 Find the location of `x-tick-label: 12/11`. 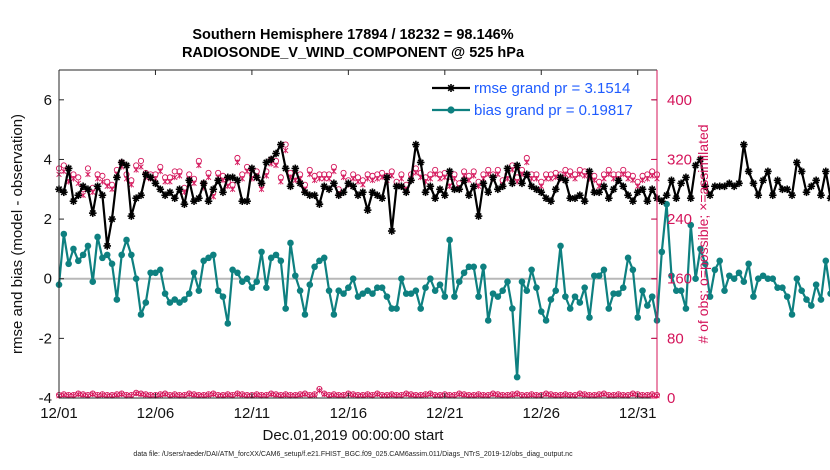

x-tick-label: 12/11 is located at coordinates (252, 413).